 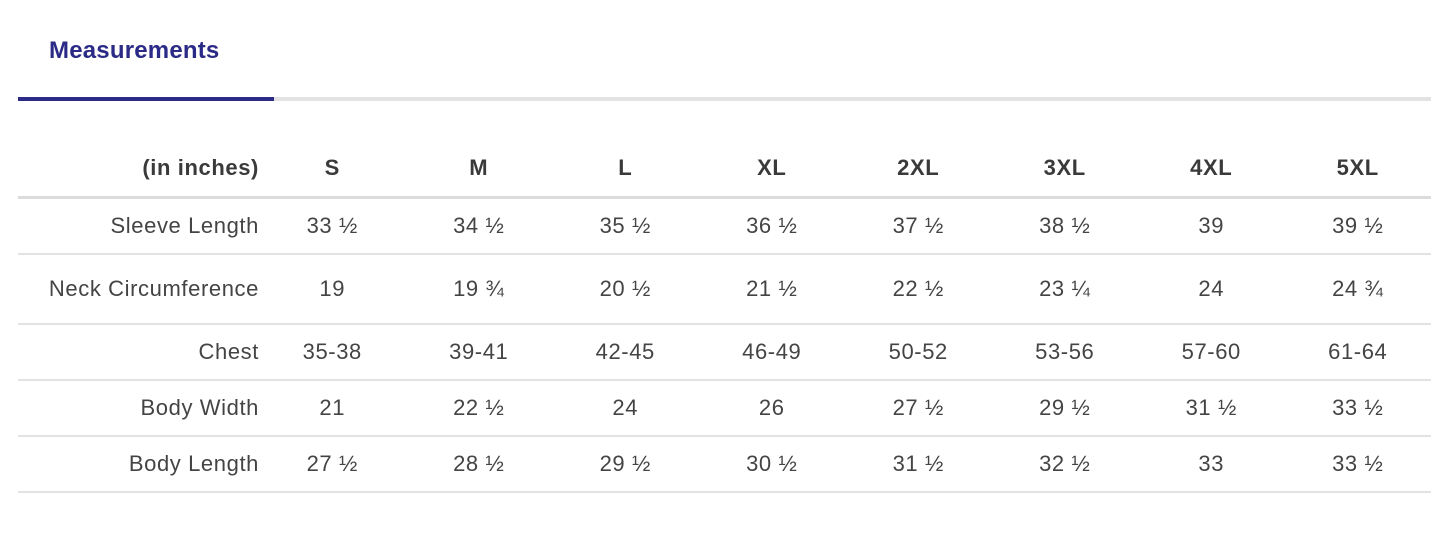 I want to click on table-cell: 61-64, so click(x=1357, y=352).